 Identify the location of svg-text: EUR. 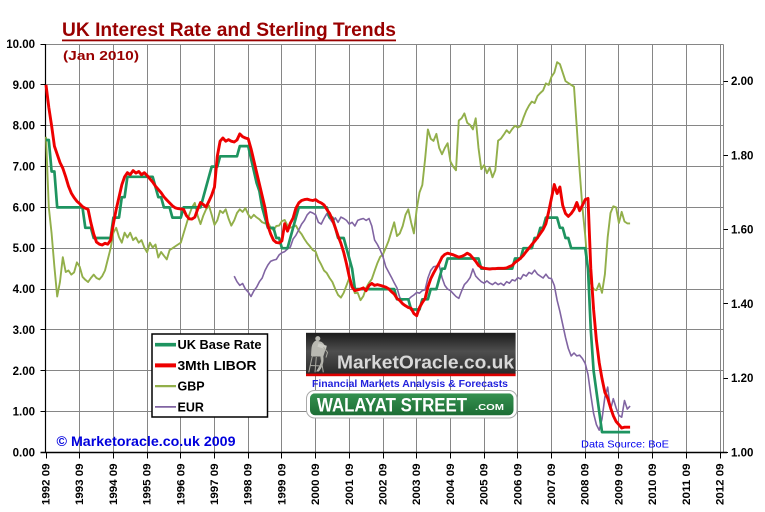
(191, 407).